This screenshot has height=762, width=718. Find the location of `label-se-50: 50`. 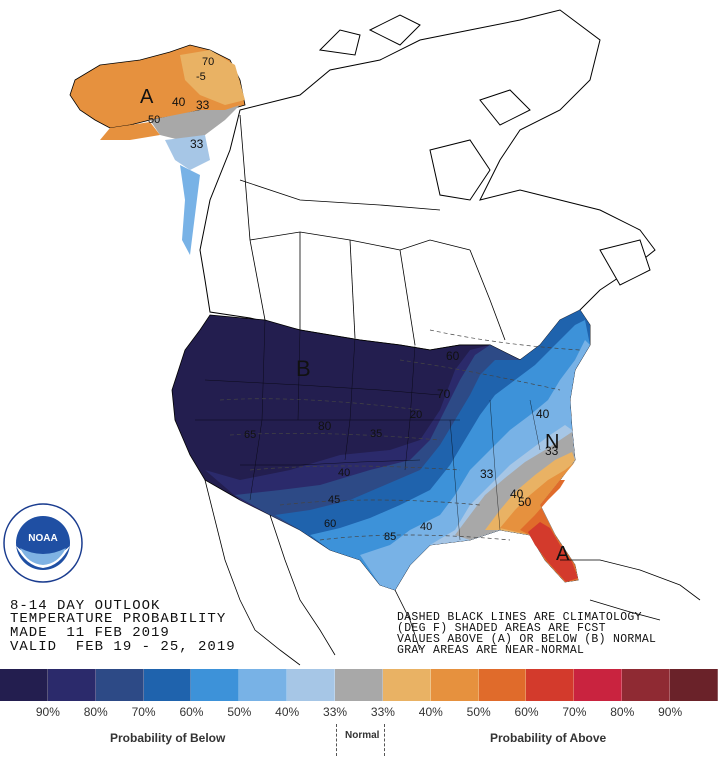

label-se-50: 50 is located at coordinates (525, 502).